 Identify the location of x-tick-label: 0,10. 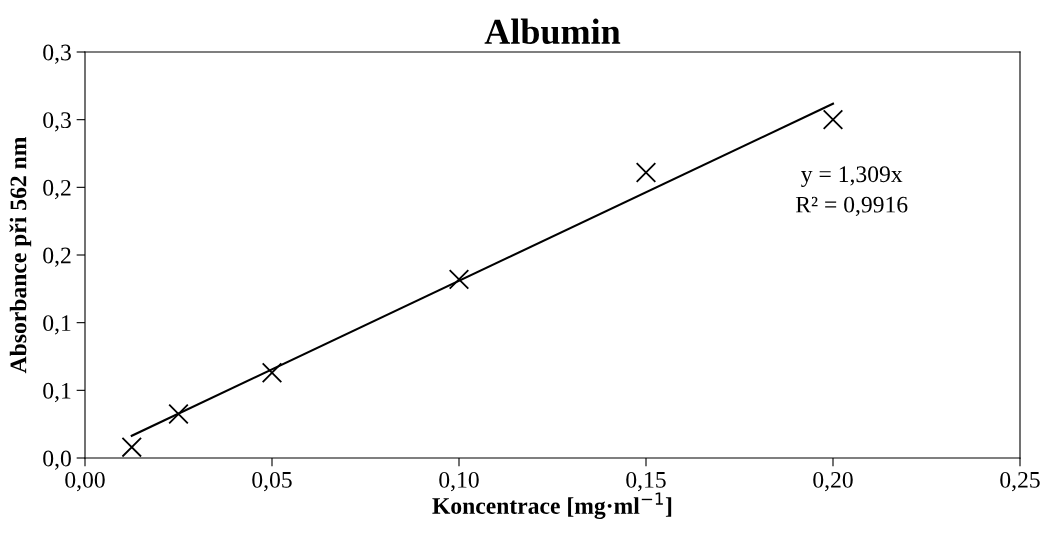
(459, 481).